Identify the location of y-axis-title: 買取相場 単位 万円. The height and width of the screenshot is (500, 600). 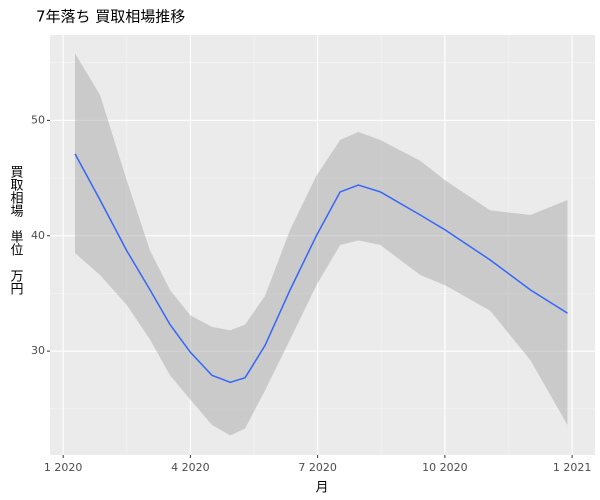
(16, 230).